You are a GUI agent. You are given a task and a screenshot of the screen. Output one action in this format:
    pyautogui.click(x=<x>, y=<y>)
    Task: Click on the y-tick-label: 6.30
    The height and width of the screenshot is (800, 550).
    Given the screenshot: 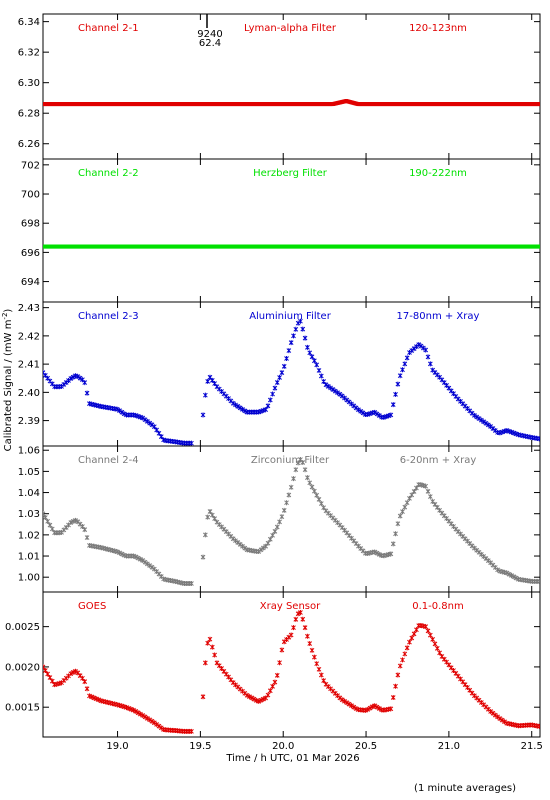 What is the action you would take?
    pyautogui.click(x=29, y=83)
    